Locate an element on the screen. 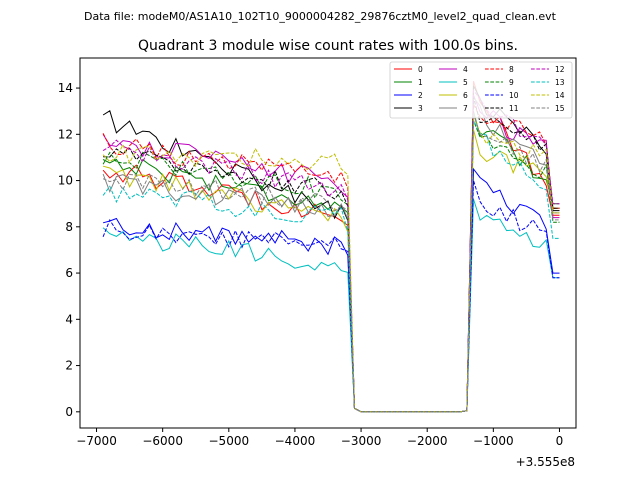 The image size is (640, 480). legend-label-6: 6 is located at coordinates (465, 95).